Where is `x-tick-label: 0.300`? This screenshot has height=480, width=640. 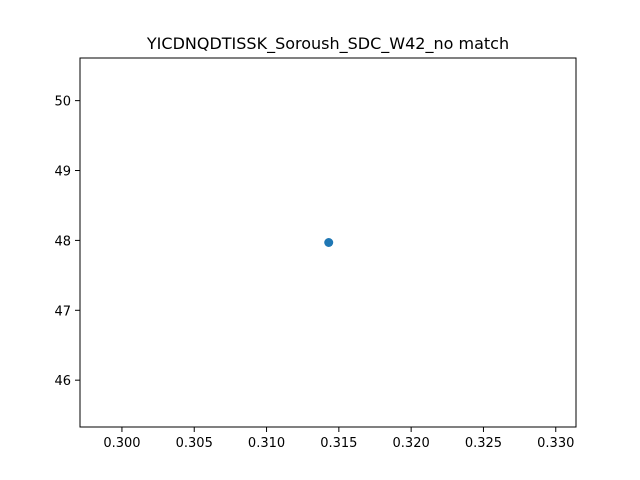
x-tick-label: 0.300 is located at coordinates (121, 443).